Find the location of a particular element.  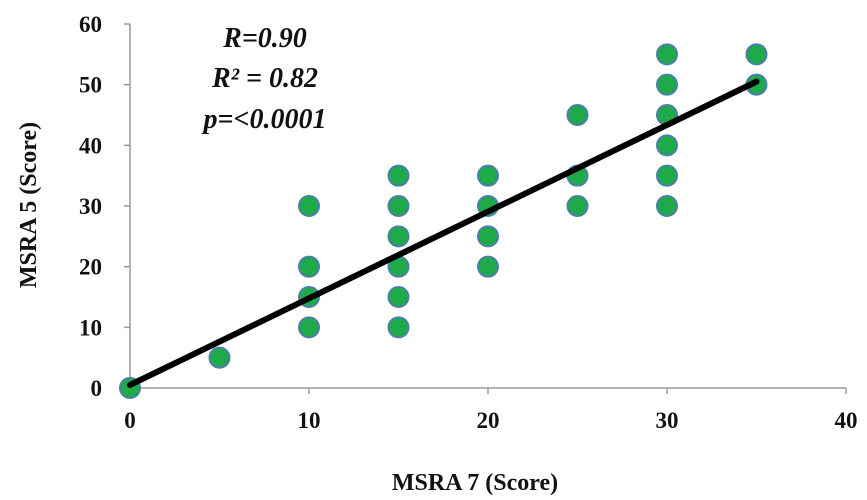

x-tick-label: 30 is located at coordinates (667, 420).